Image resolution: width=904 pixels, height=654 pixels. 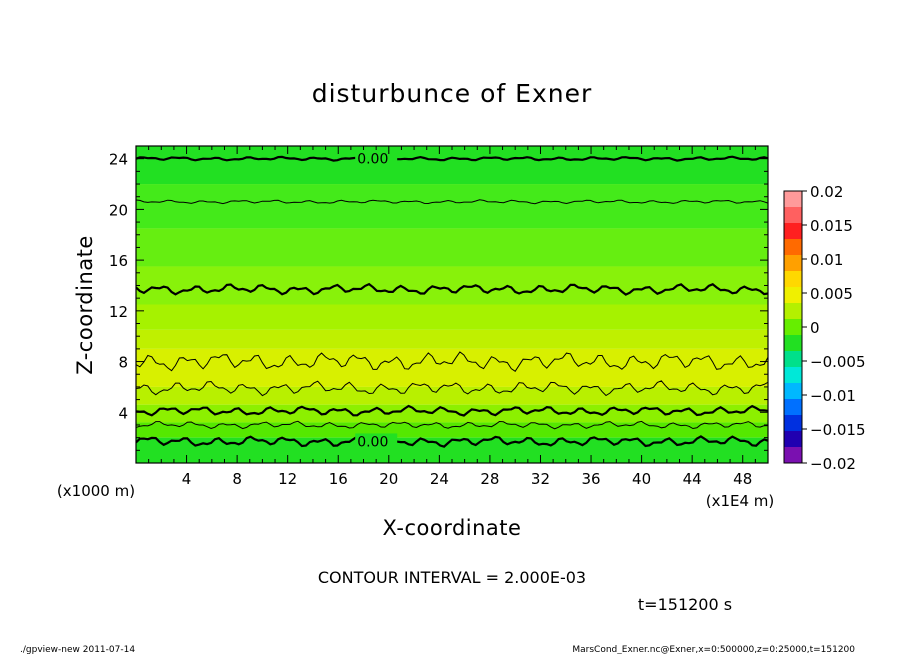 What do you see at coordinates (287, 479) in the screenshot?
I see `x-tick-label-2: 12` at bounding box center [287, 479].